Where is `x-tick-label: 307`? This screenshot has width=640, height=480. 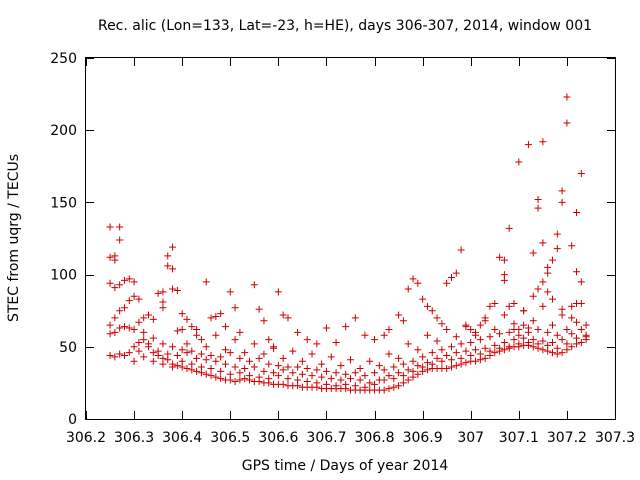 x-tick-label: 307 is located at coordinates (470, 438).